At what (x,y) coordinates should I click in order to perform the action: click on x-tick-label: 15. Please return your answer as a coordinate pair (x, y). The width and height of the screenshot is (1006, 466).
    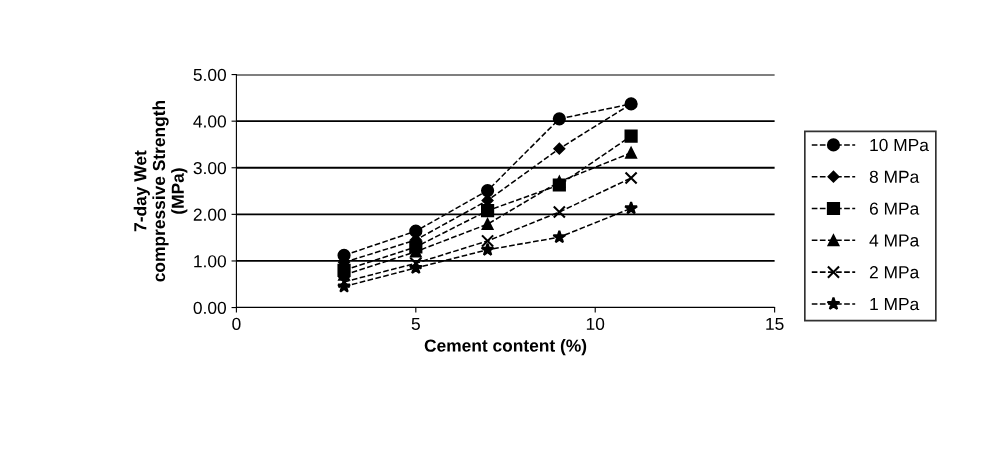
    Looking at the image, I should click on (775, 324).